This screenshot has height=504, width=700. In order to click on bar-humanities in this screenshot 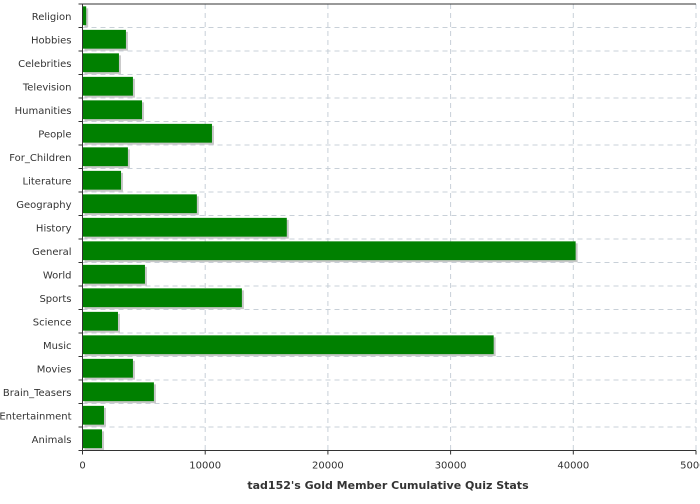, I will do `click(112, 110)`.